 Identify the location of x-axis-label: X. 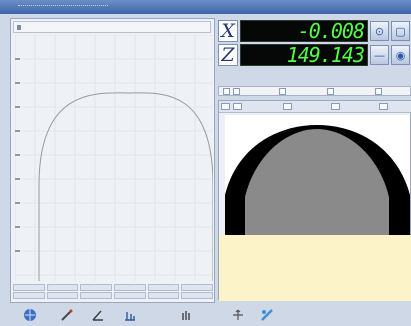
(228, 31).